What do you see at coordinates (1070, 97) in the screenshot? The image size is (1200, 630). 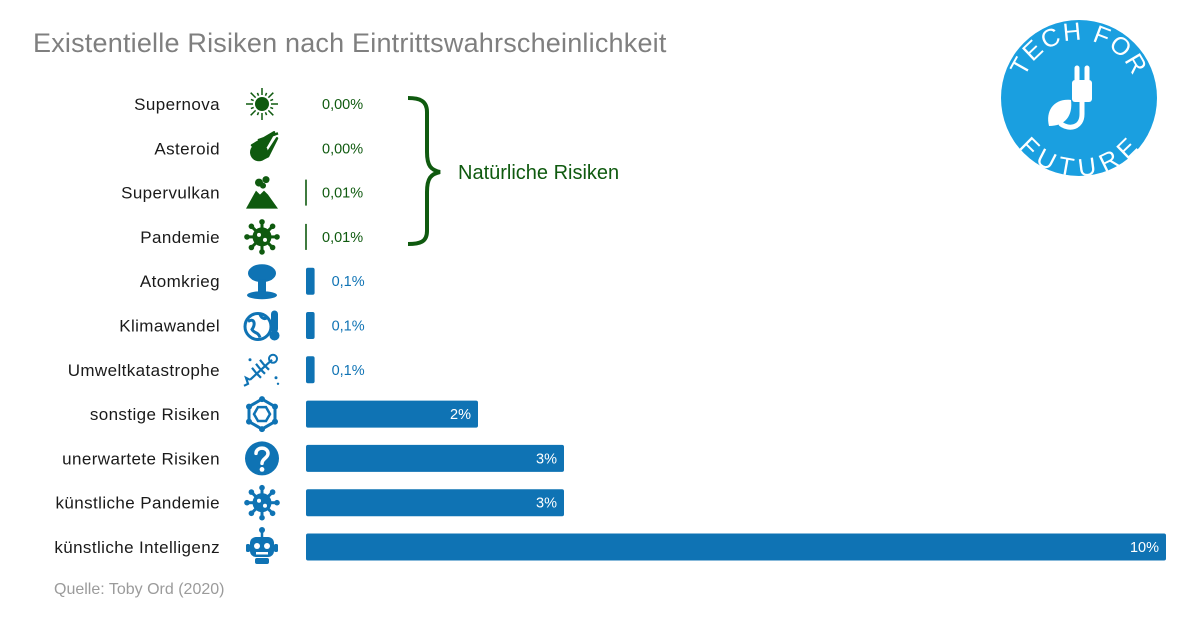 I see `plug-leaf-icon` at bounding box center [1070, 97].